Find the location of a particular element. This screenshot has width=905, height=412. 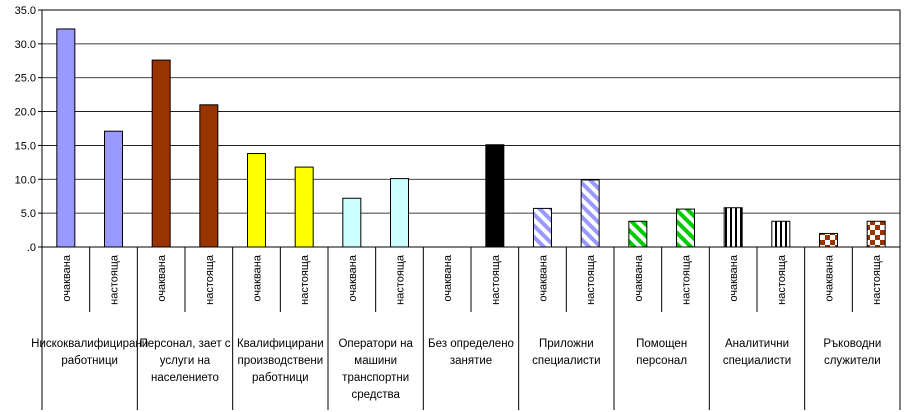

group-label: средства is located at coordinates (375, 395).